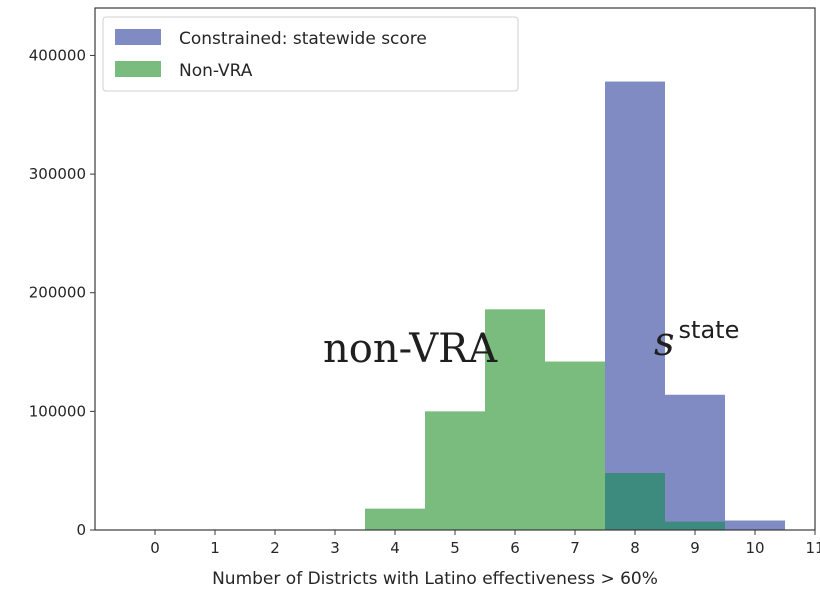  What do you see at coordinates (695, 548) in the screenshot?
I see `x-tick-label: 9` at bounding box center [695, 548].